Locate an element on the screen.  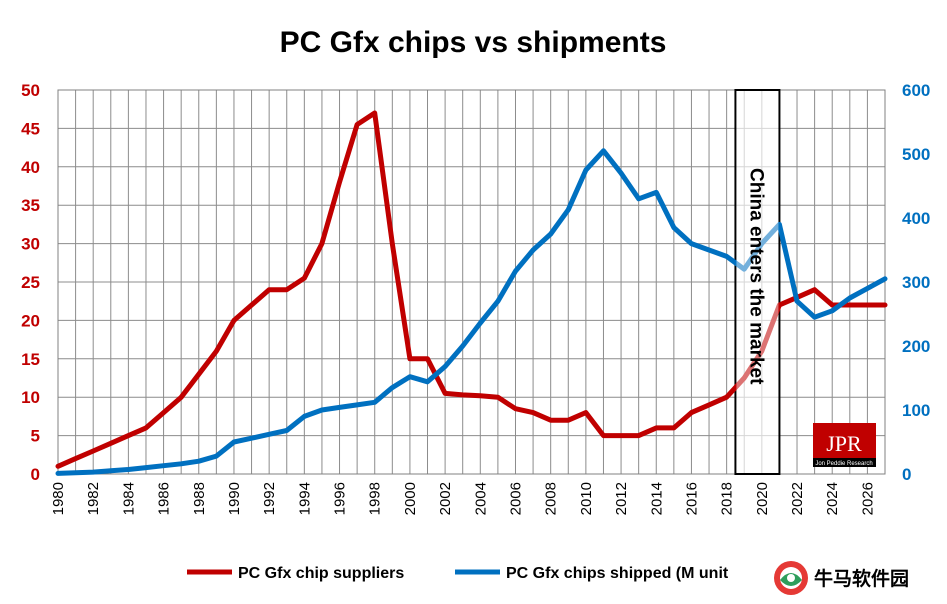
y-right-tick-label: 300 is located at coordinates (916, 282).